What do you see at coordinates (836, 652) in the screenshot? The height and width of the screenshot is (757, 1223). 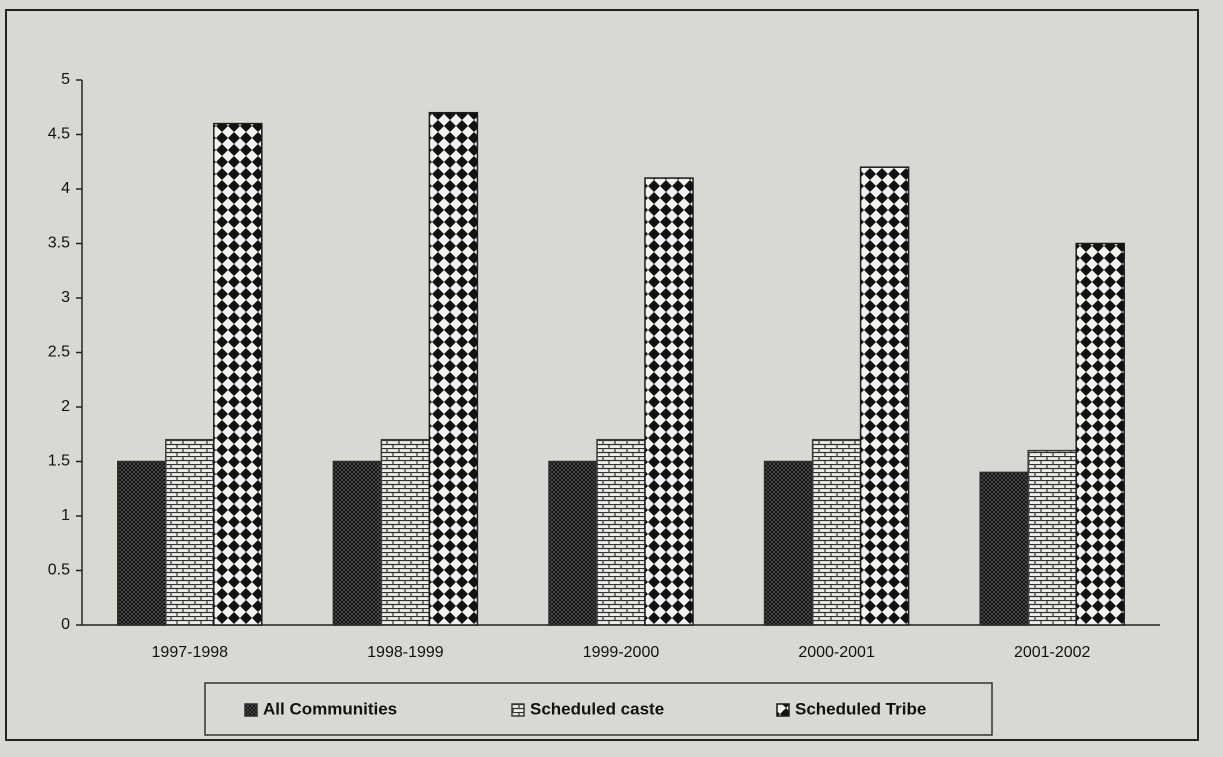 I see `x-tick-label: 2000-2001` at bounding box center [836, 652].